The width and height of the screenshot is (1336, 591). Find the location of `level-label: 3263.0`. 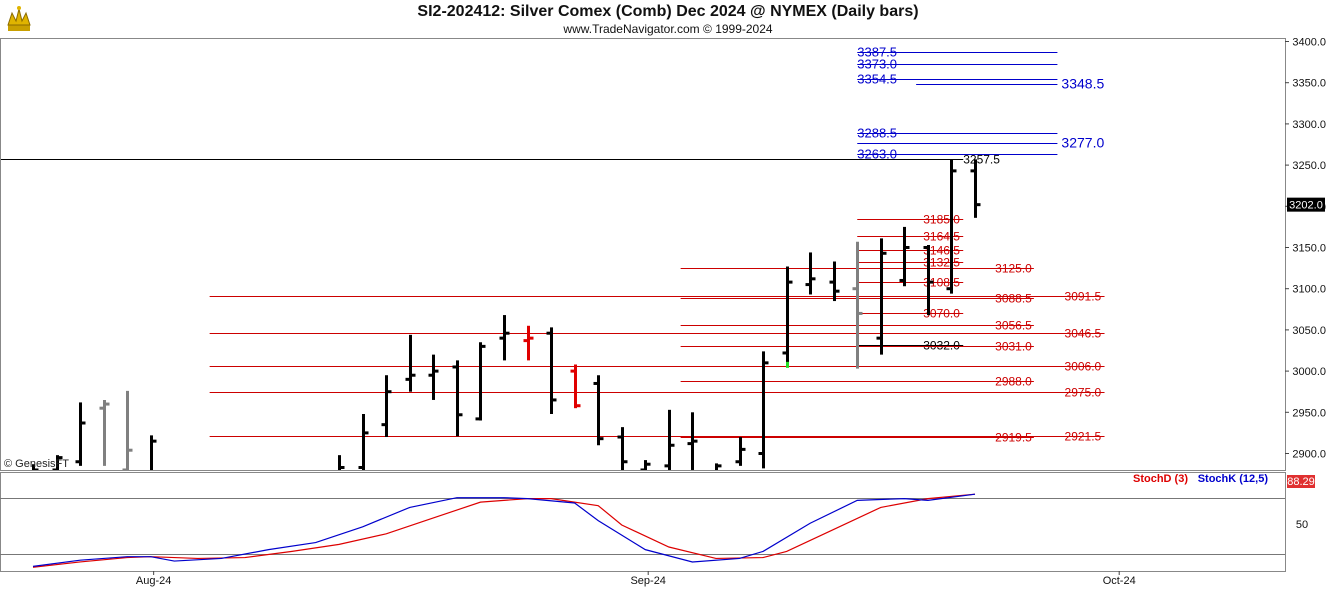

level-label: 3263.0 is located at coordinates (877, 154).